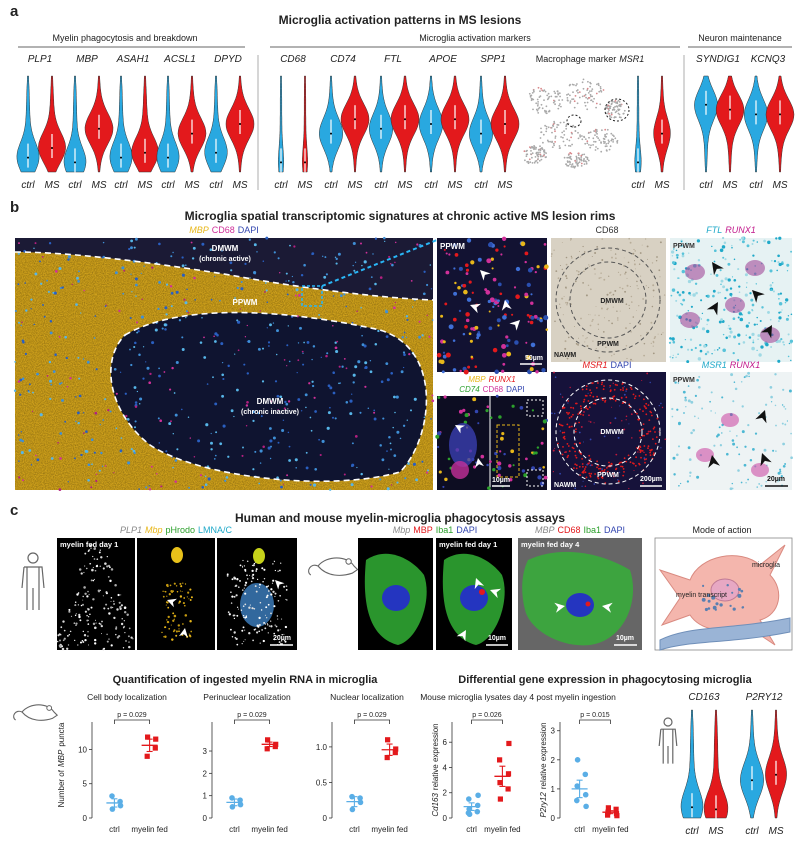  Describe the element at coordinates (717, 604) in the screenshot. I see `transcript-dot` at that location.